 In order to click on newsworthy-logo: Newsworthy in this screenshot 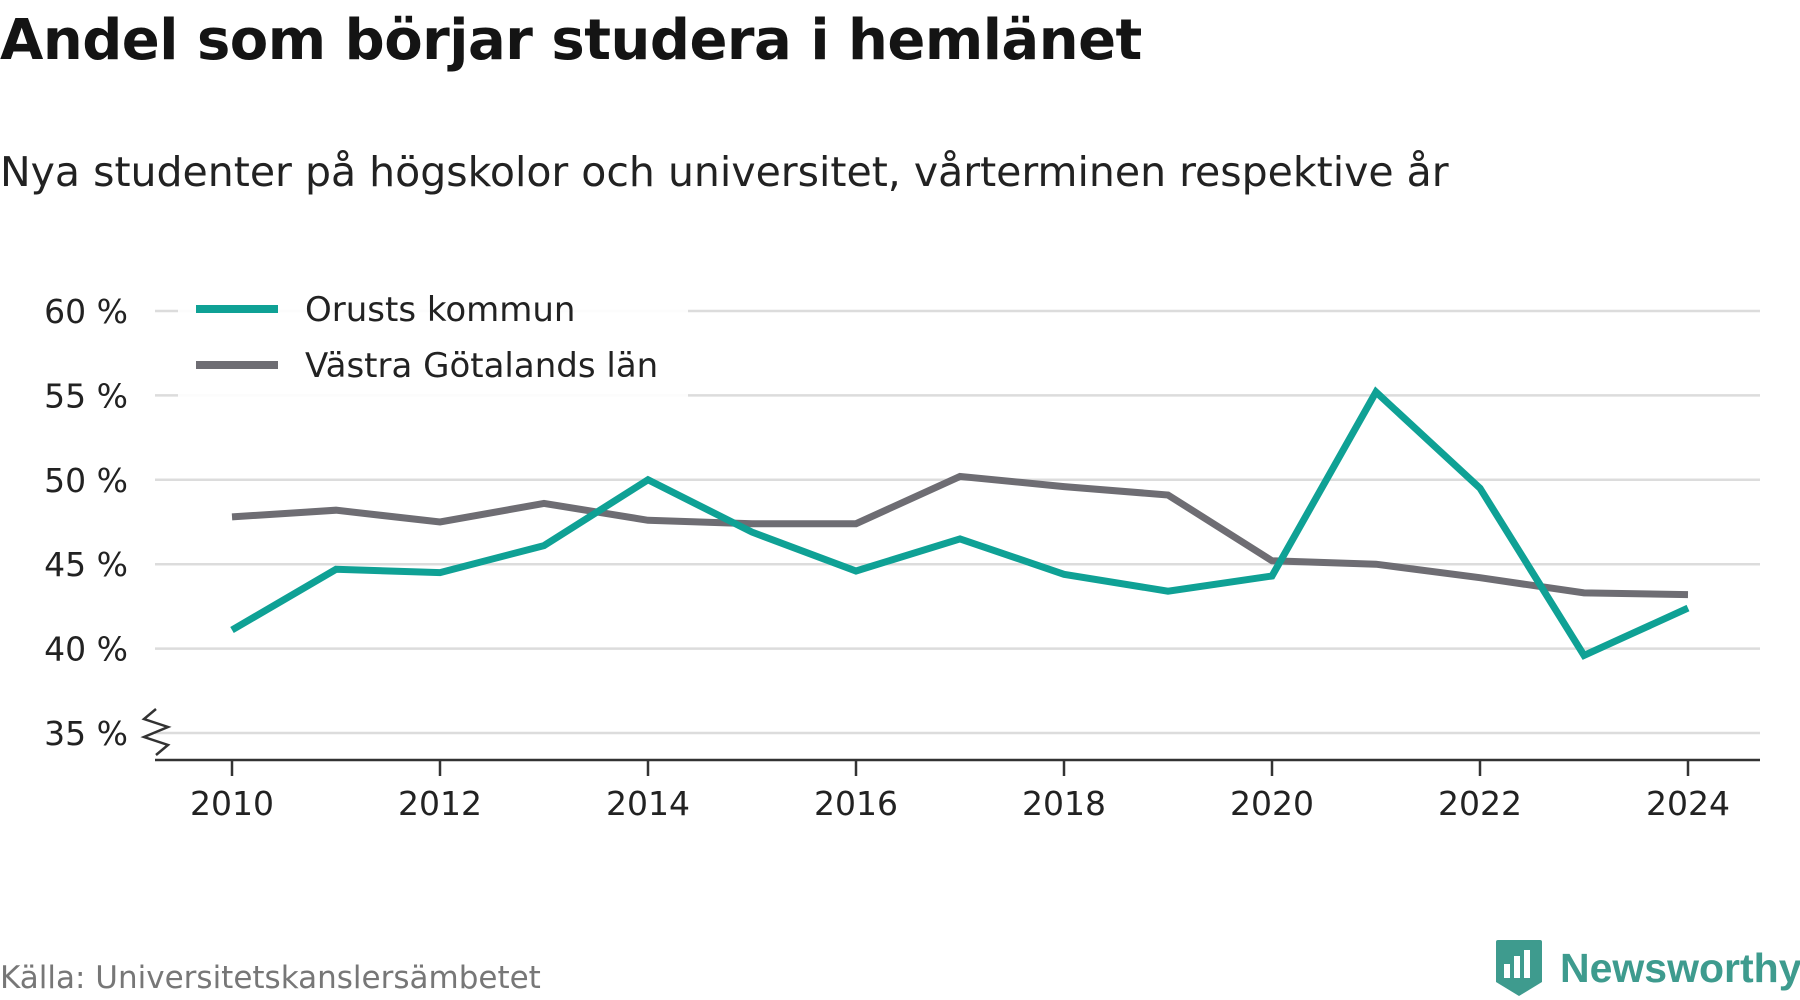, I will do `click(1647, 968)`.